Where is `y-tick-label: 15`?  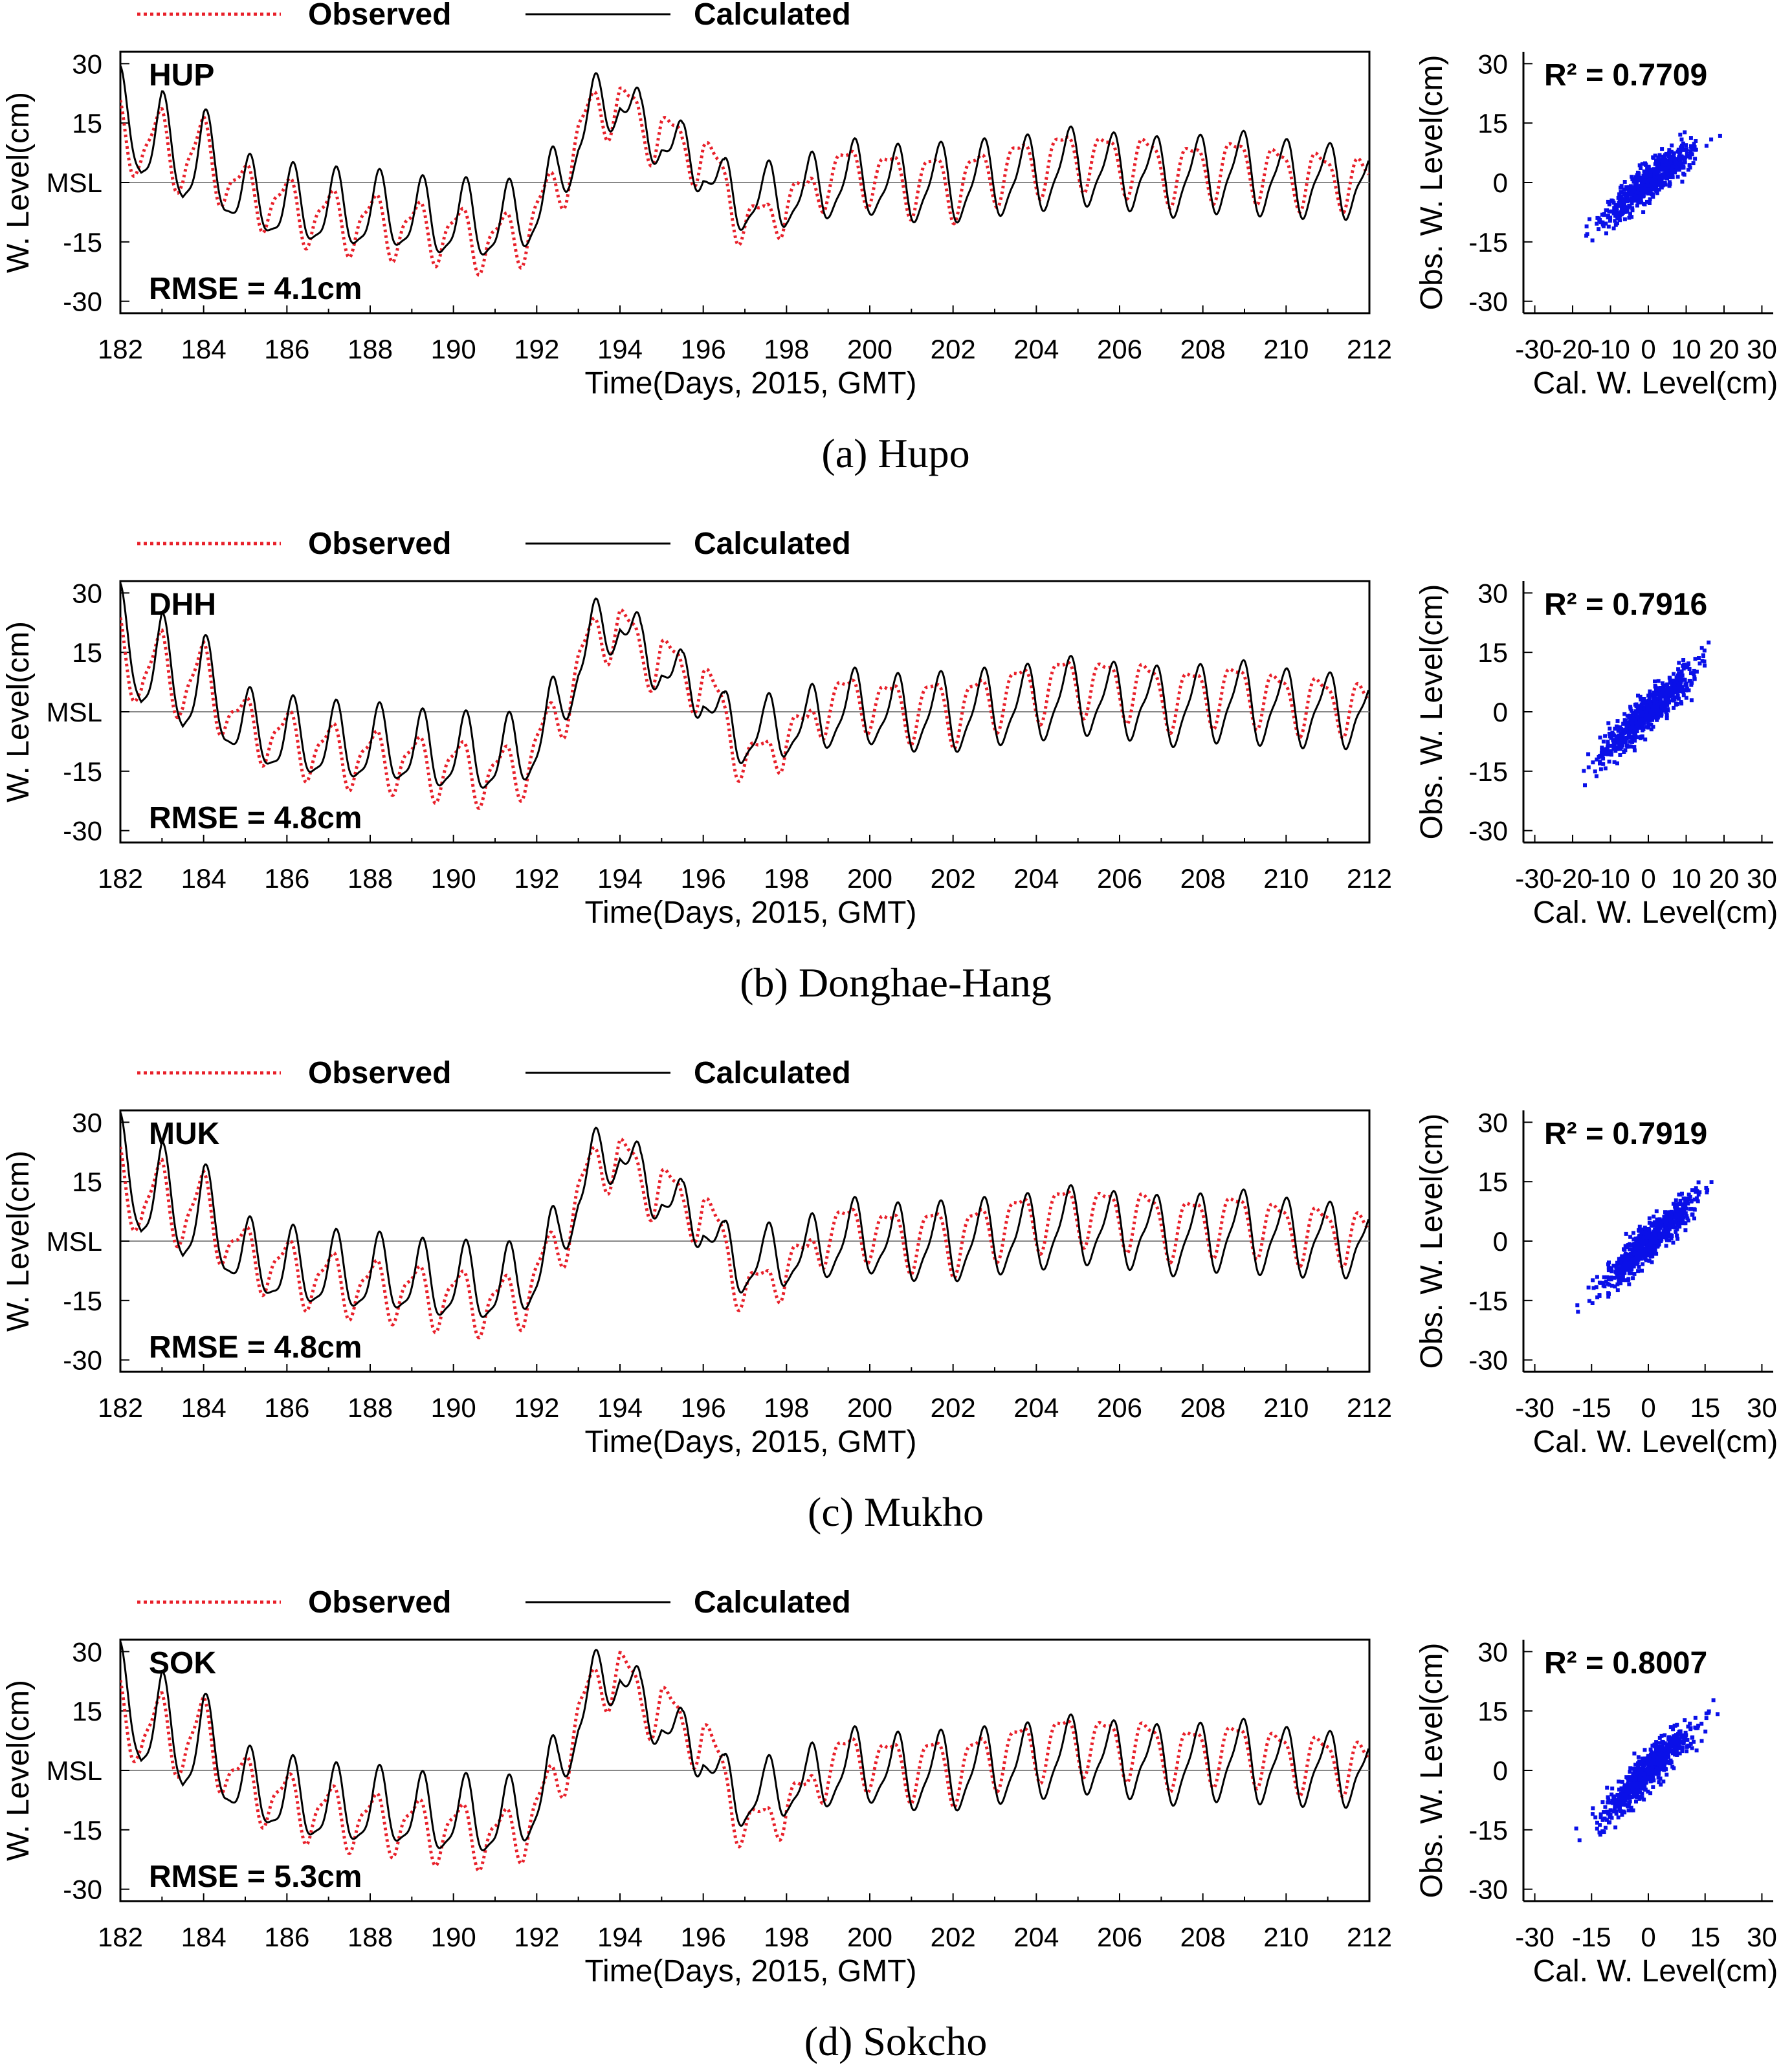
y-tick-label: 15 is located at coordinates (87, 1182).